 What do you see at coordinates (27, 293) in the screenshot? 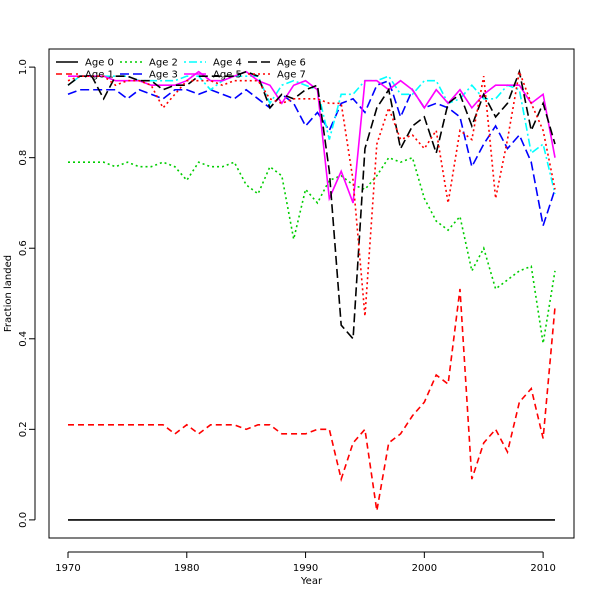
I see `y-axis: 0.0 0.2 0.4 0.6 0.8 1.0` at bounding box center [27, 293].